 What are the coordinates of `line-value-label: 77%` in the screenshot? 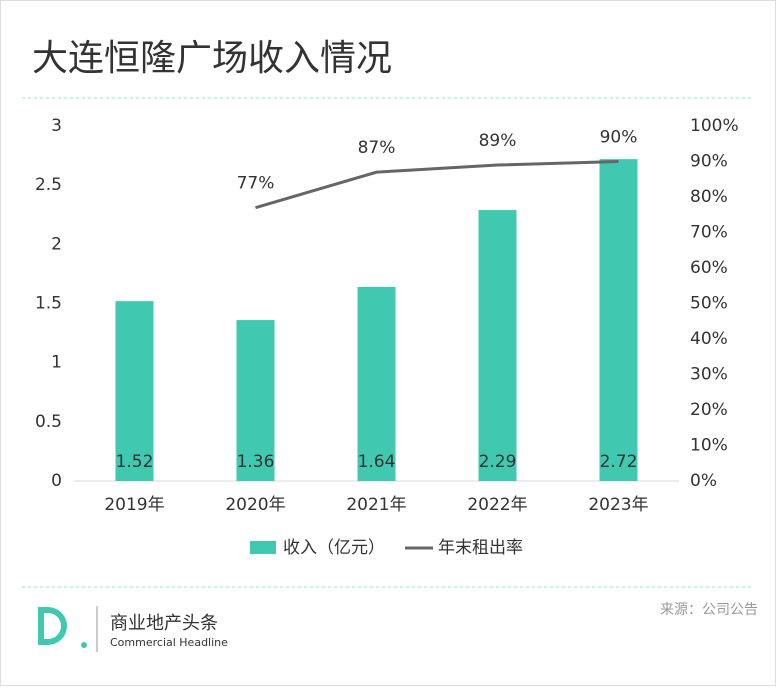 It's located at (256, 184).